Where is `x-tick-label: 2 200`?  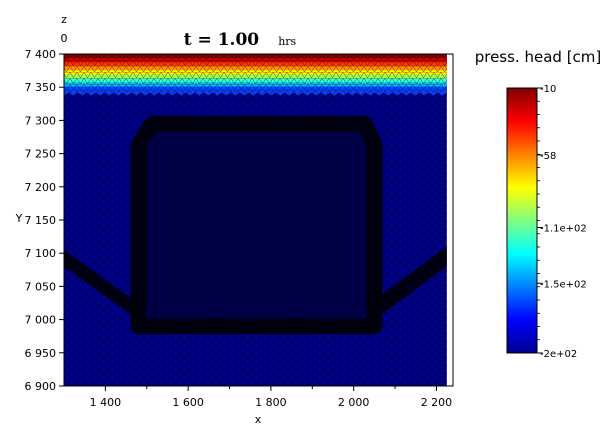
x-tick-label: 2 200 is located at coordinates (437, 402).